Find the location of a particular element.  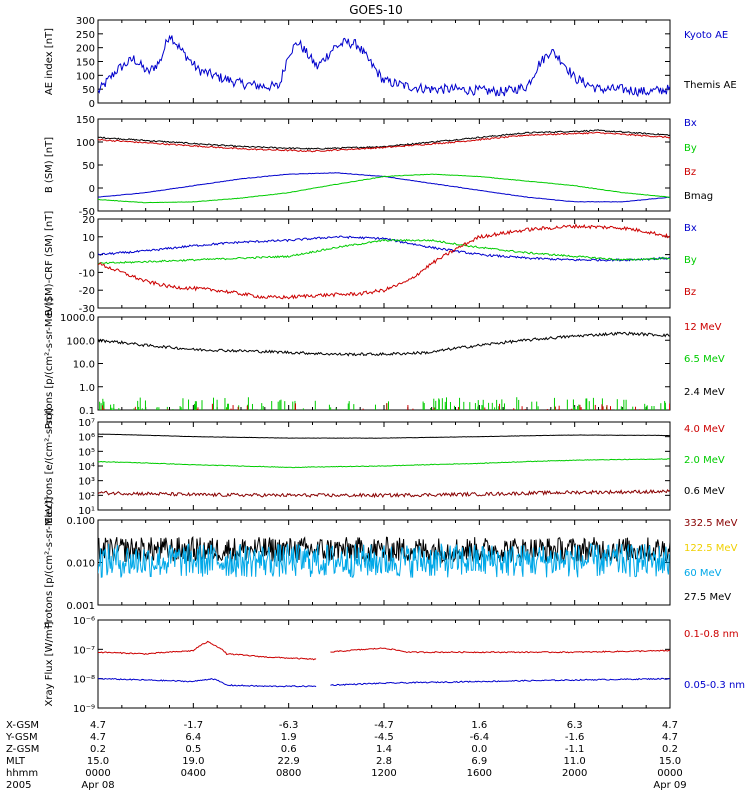

y-tick-label: 10⁻⁸ is located at coordinates (84, 680).